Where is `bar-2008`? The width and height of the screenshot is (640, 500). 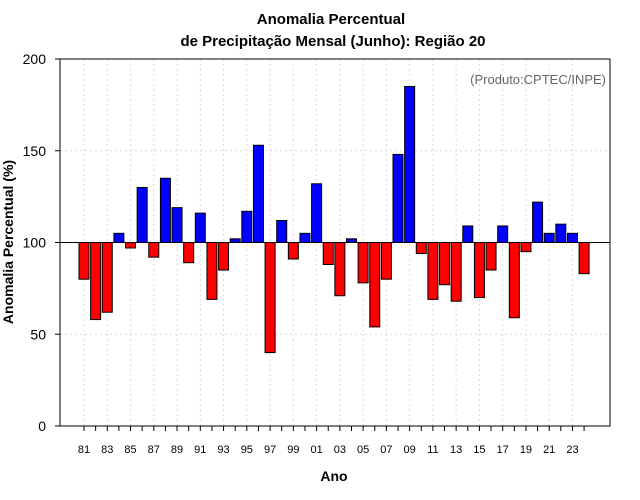
bar-2008 is located at coordinates (398, 198).